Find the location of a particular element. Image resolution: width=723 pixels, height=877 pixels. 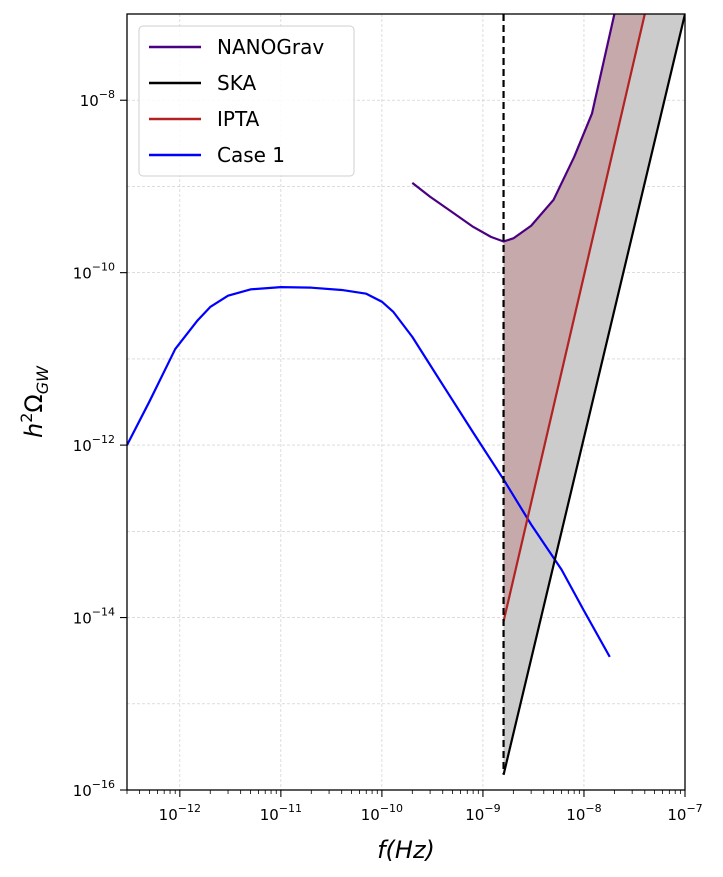

y-tick-label: 10−8 is located at coordinates (97, 99).